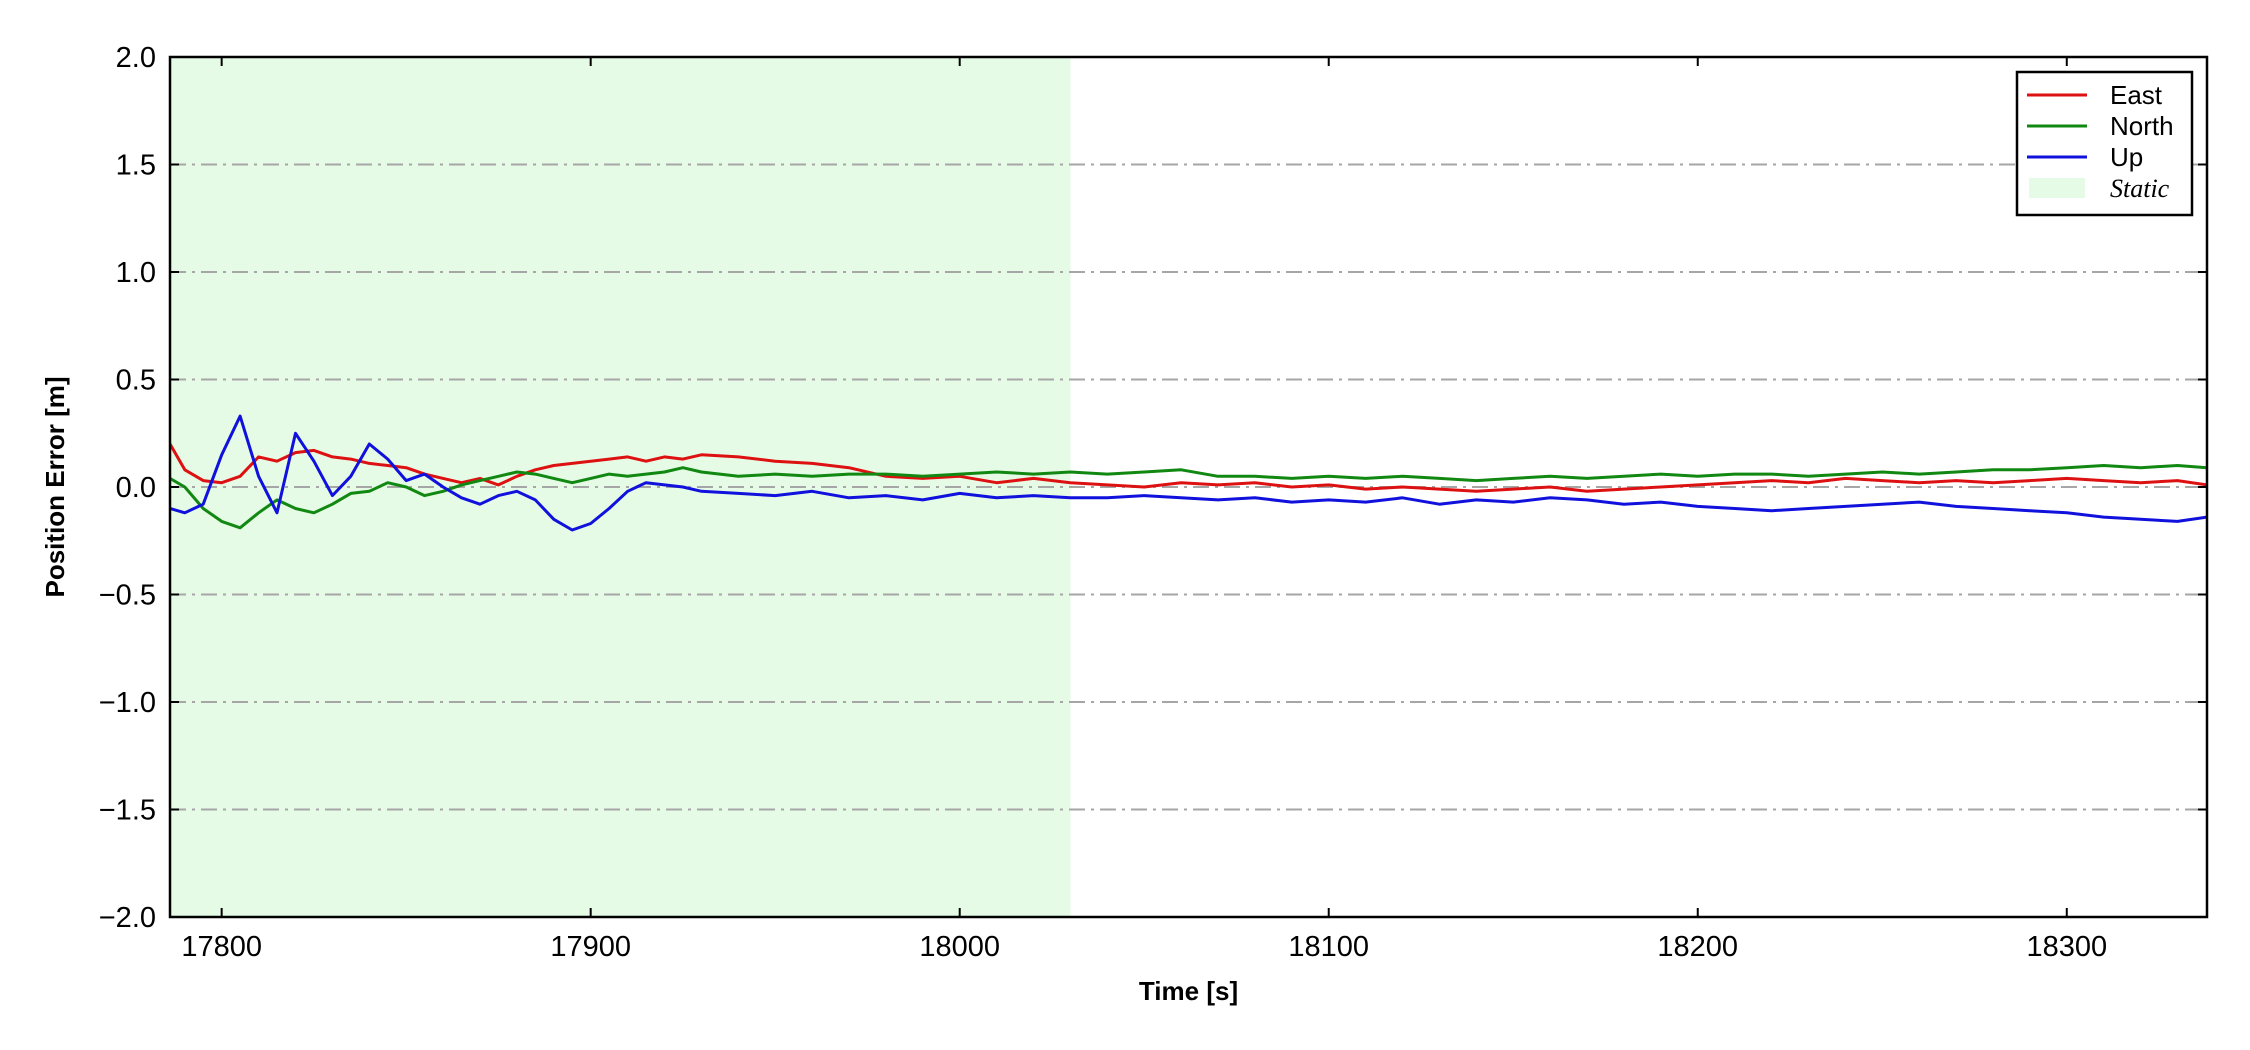  Describe the element at coordinates (2066, 947) in the screenshot. I see `x-tick-label: 18300` at that location.